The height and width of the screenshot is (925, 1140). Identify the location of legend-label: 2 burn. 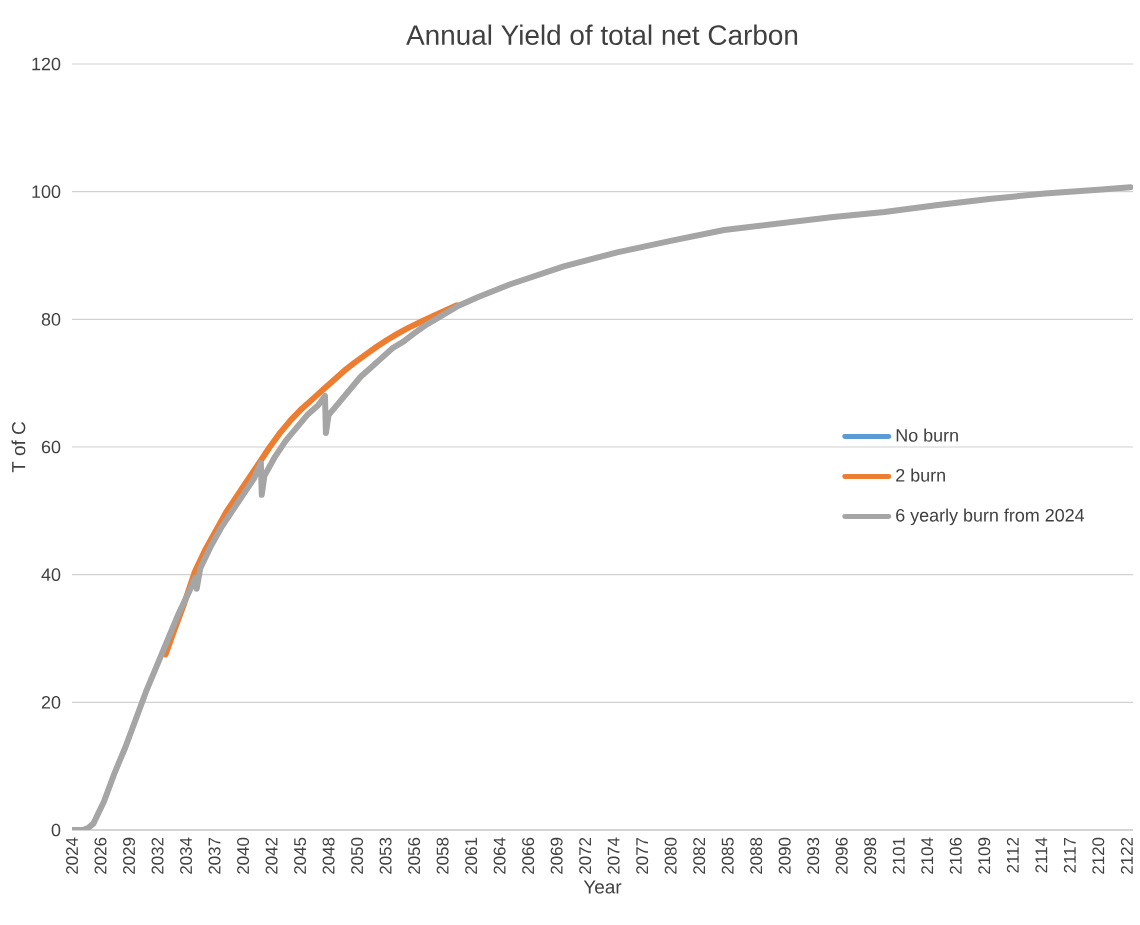
(920, 475).